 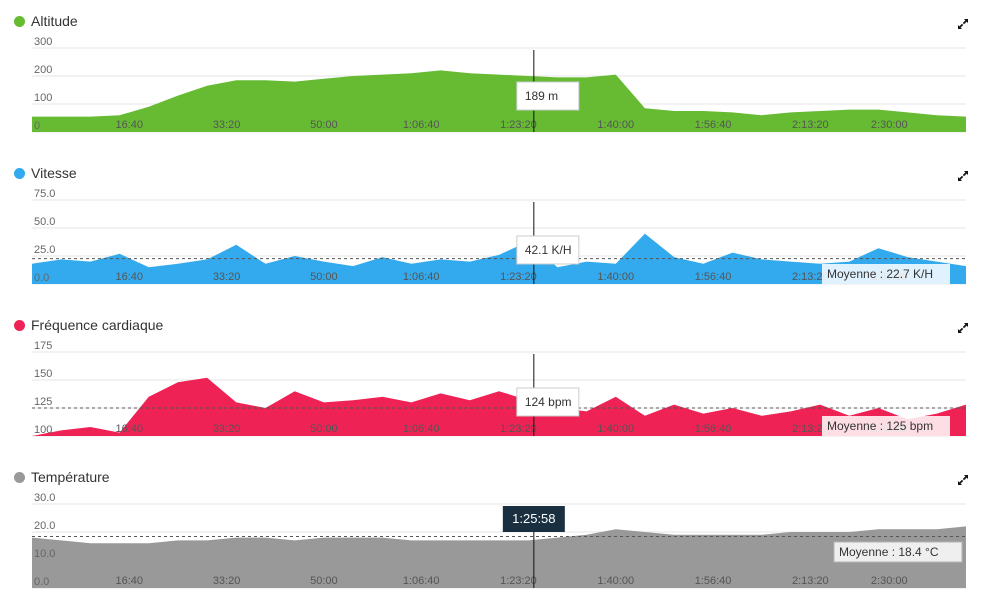 I want to click on time-label: 1:25:58, so click(x=533, y=518).